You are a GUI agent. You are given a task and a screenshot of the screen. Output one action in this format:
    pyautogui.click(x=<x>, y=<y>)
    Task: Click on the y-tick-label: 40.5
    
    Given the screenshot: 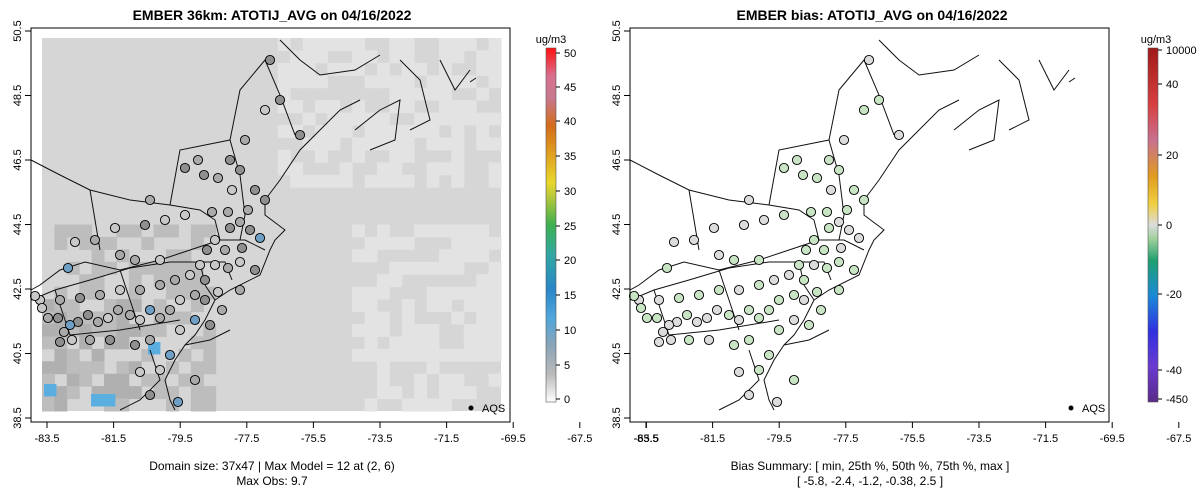 What is the action you would take?
    pyautogui.click(x=617, y=353)
    